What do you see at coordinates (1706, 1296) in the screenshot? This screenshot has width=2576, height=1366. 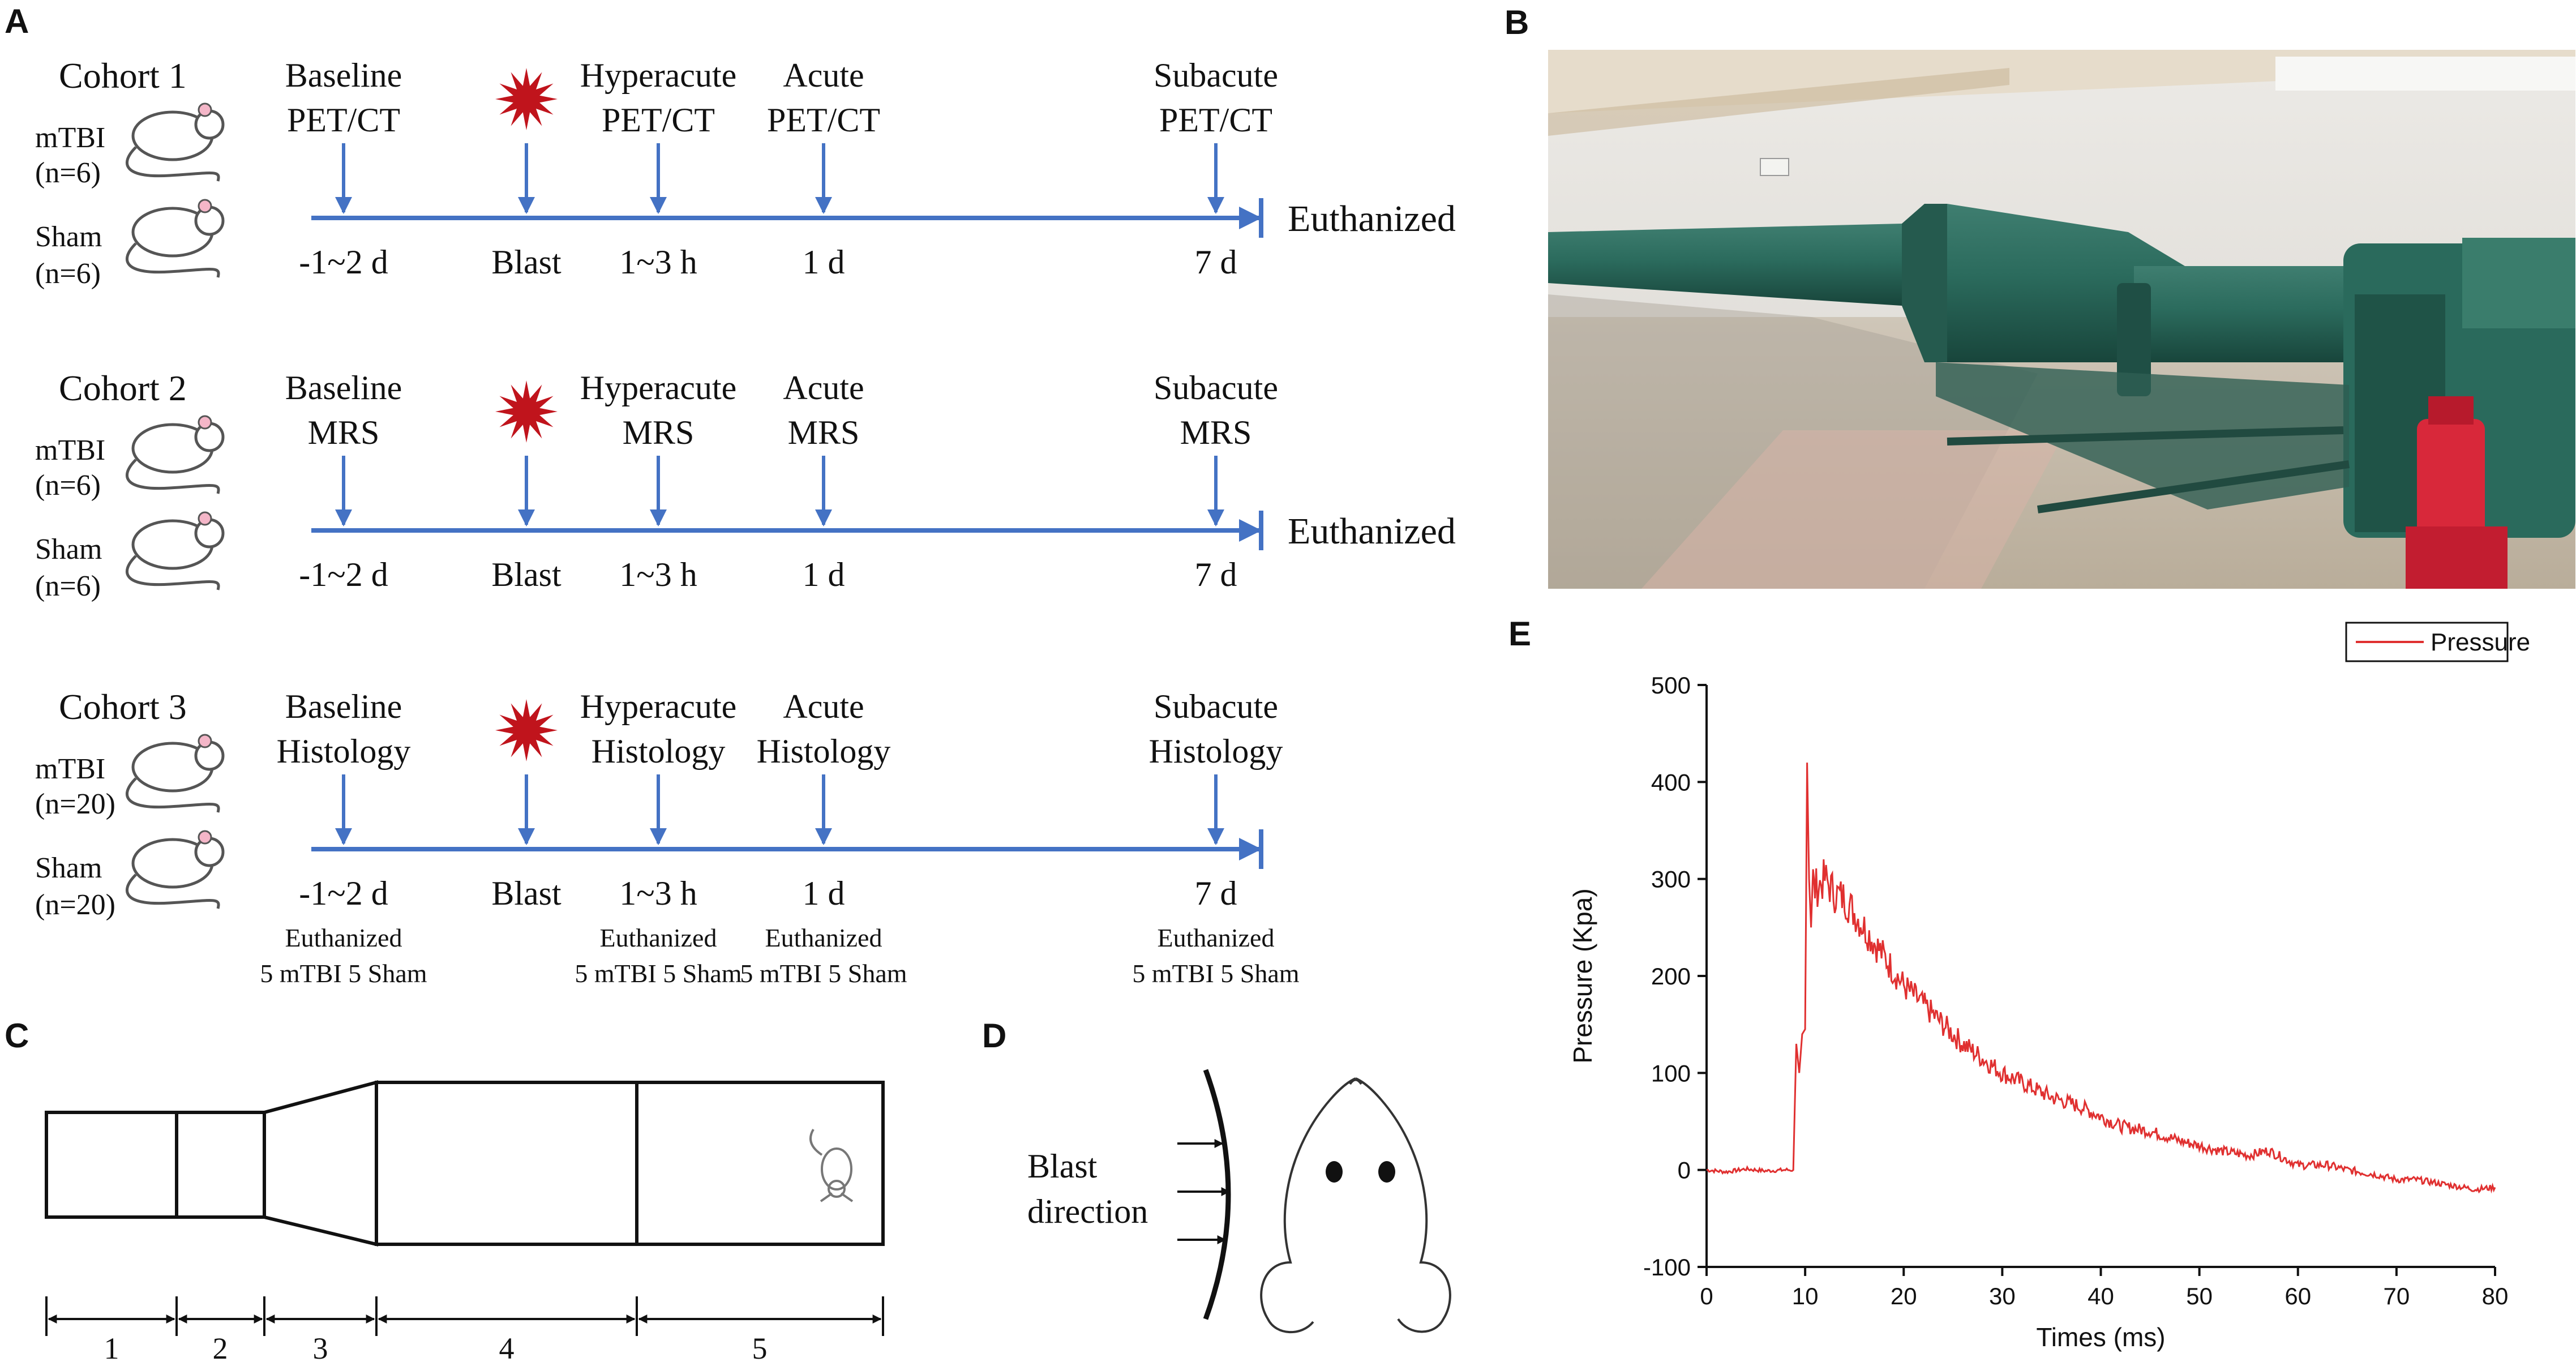 I see `x-tick-label: 0` at bounding box center [1706, 1296].